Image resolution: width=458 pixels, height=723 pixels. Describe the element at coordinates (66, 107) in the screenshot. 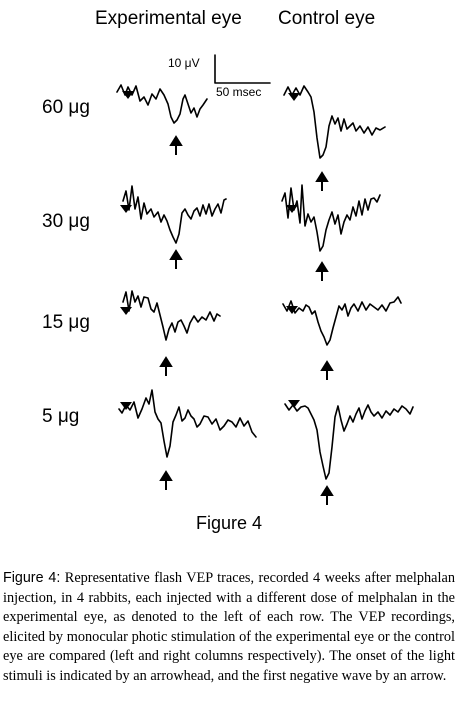

I see `dose-label-row-1: 60 μg` at that location.